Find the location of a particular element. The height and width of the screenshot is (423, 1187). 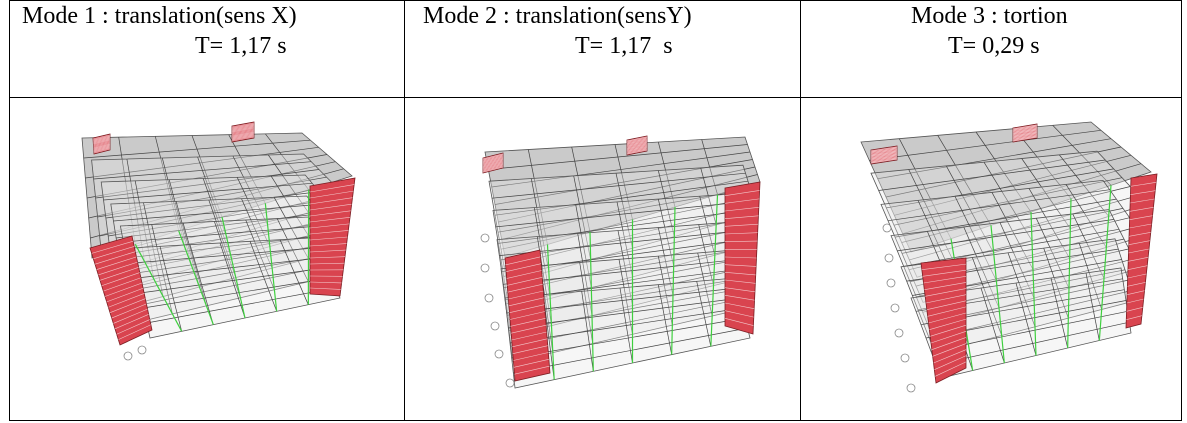

mode-3-header: Mode 3 : tortion T= 0,29 s is located at coordinates (991, 49).